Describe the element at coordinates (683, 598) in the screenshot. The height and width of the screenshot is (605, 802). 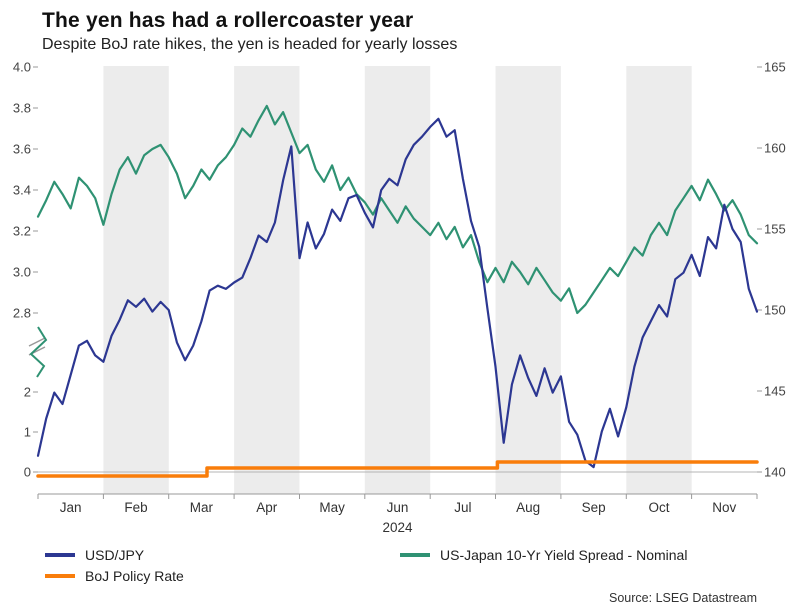
I see `source-credit: Source: LSEG Datastream` at that location.